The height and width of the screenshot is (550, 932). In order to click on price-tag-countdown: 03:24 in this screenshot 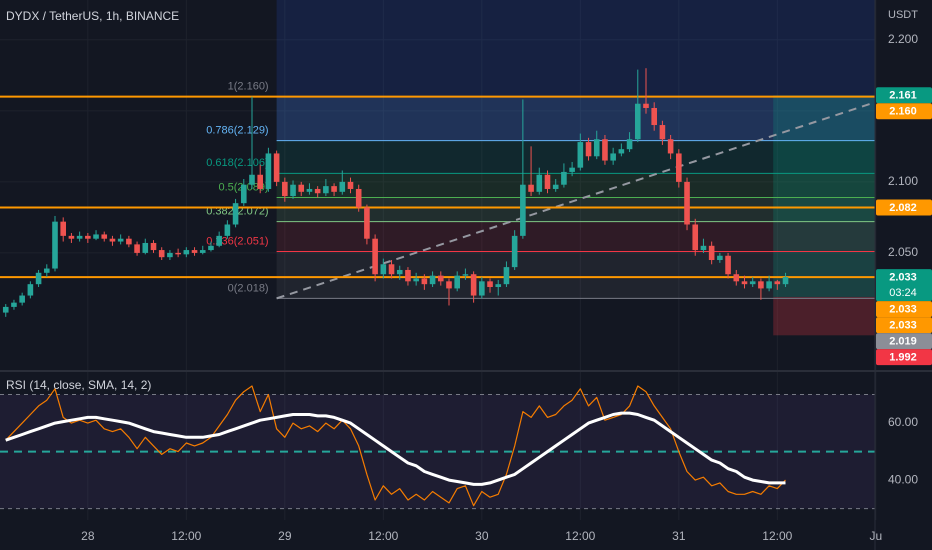, I will do `click(903, 293)`.